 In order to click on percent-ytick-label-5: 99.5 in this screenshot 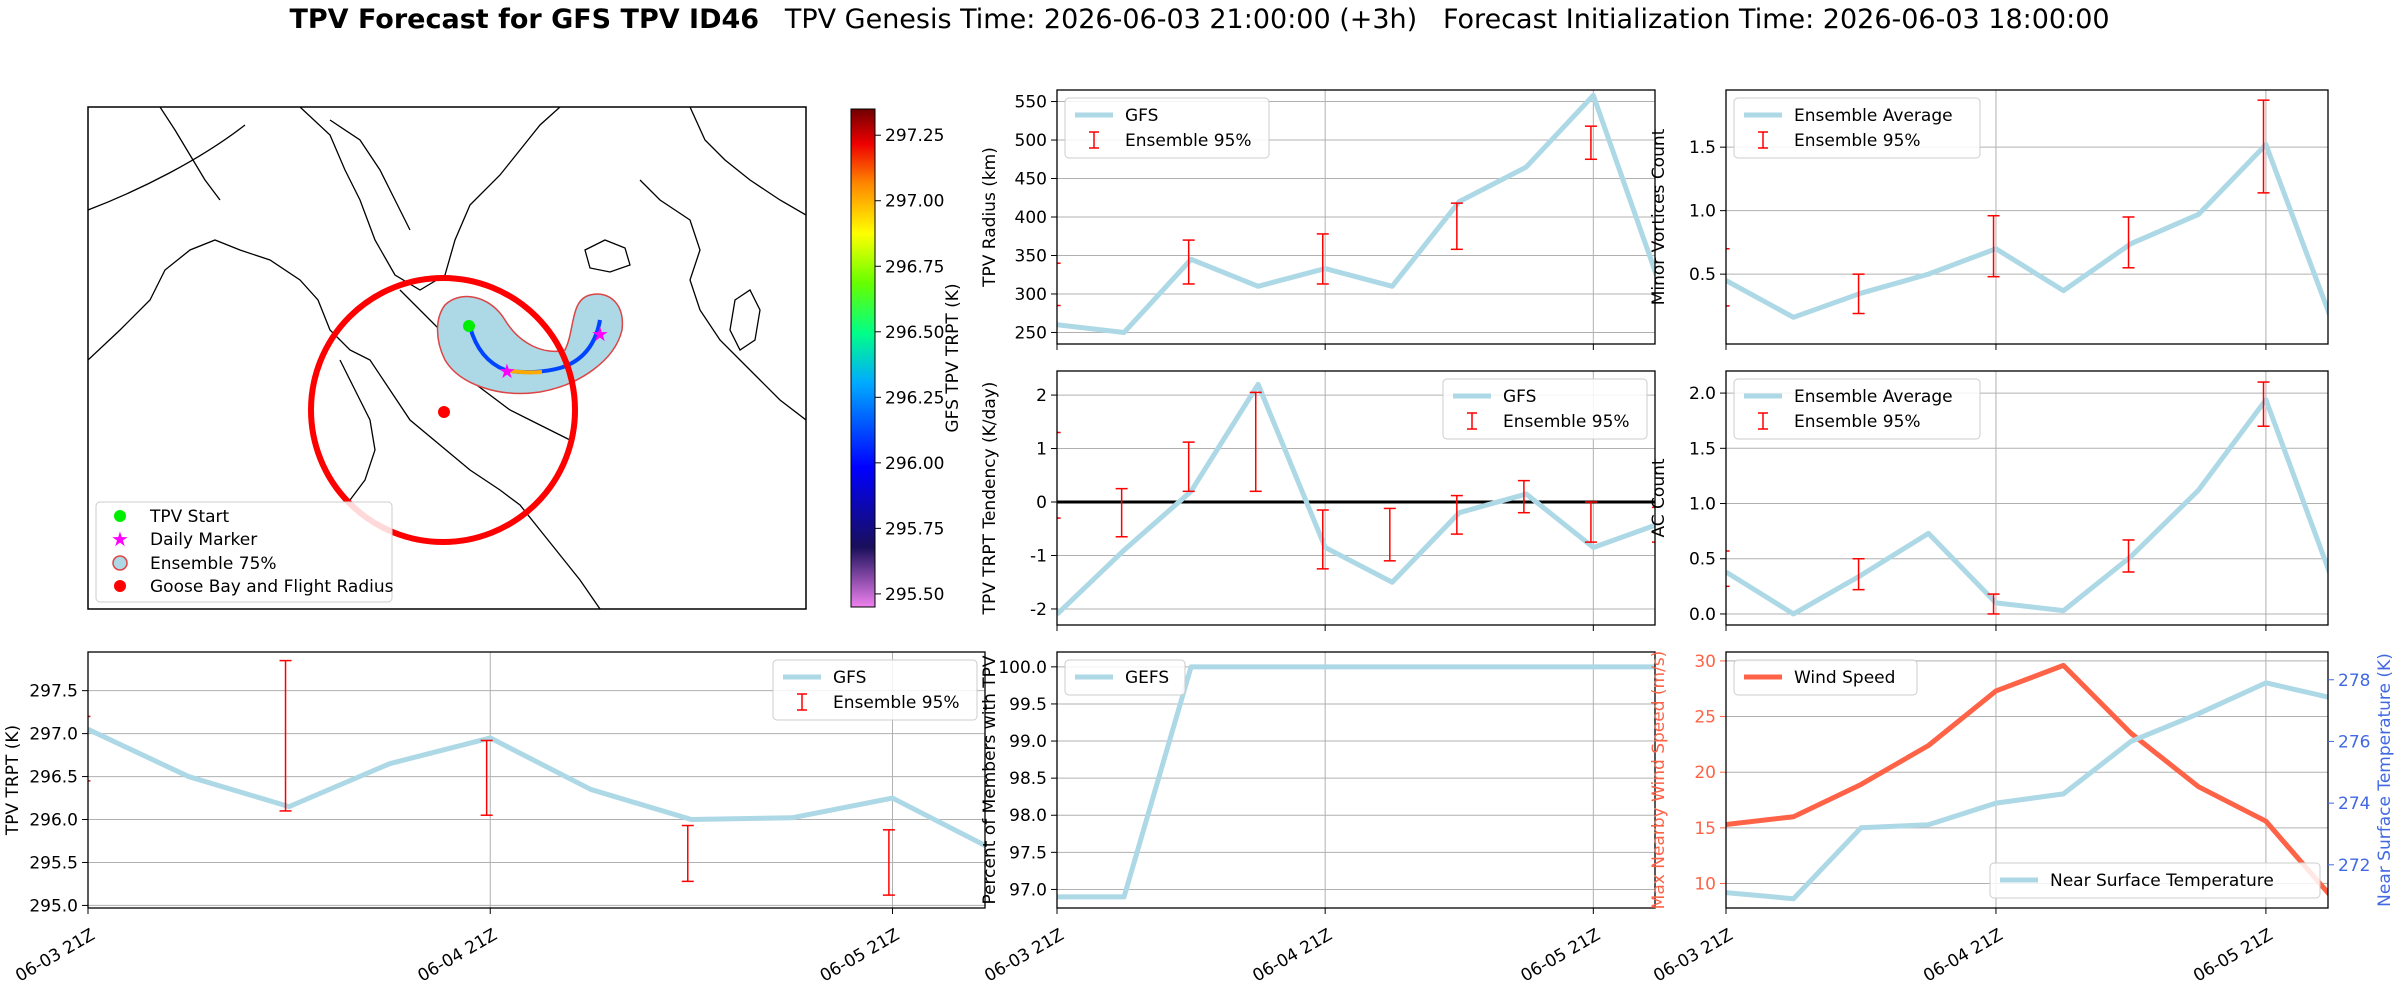, I will do `click(1028, 705)`.